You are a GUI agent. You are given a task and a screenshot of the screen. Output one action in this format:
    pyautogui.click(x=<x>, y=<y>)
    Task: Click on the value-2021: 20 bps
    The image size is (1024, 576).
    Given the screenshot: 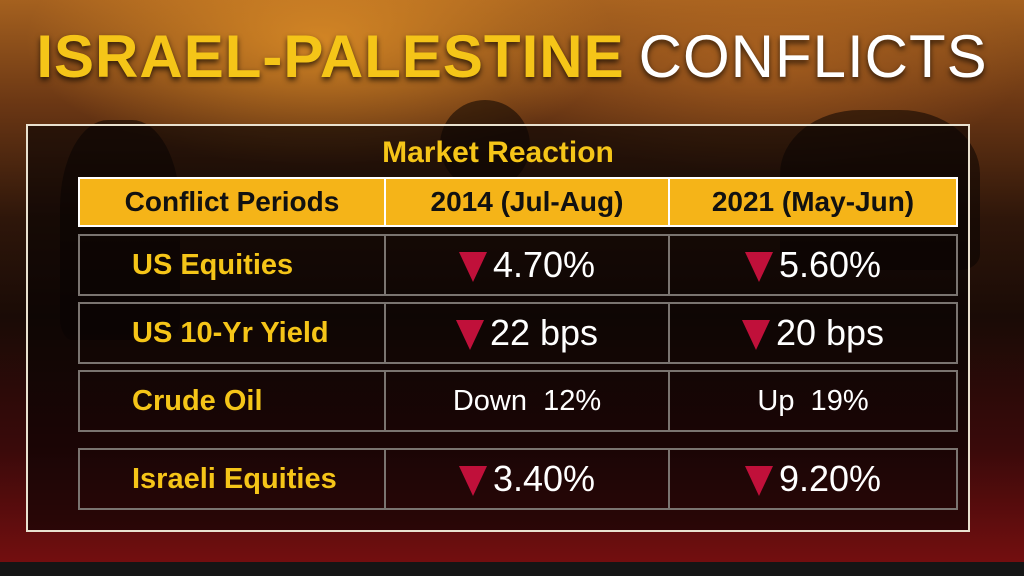 What is the action you would take?
    pyautogui.click(x=812, y=333)
    